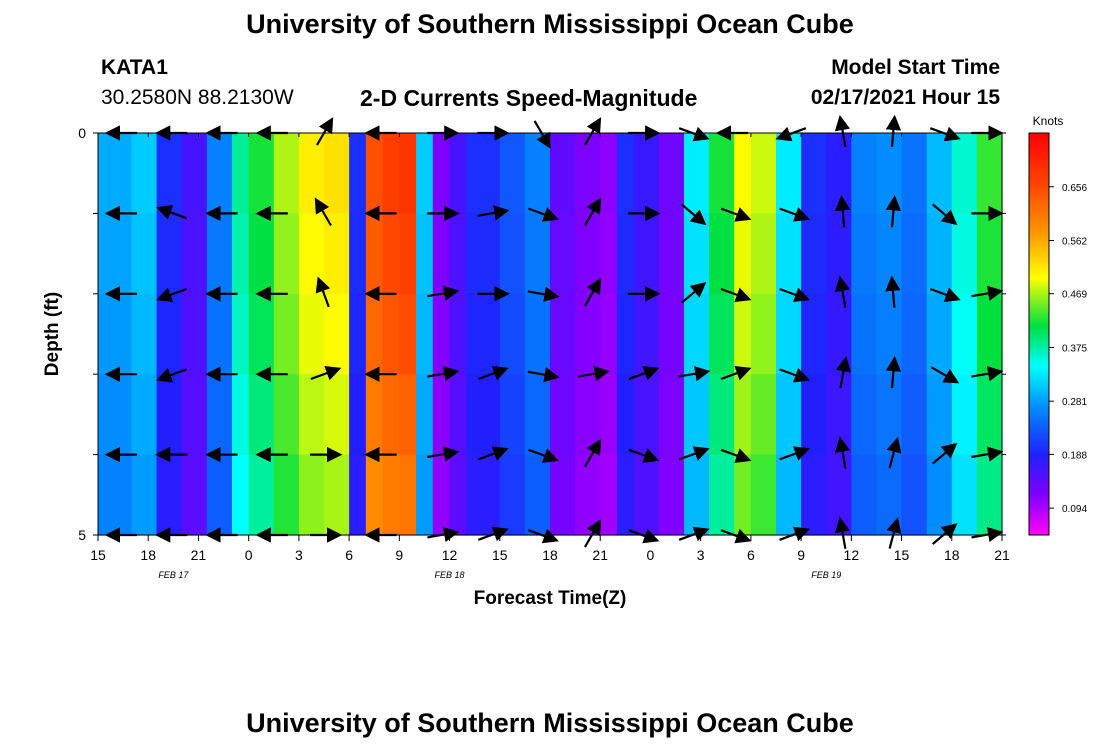 This screenshot has height=750, width=1100. Describe the element at coordinates (915, 67) in the screenshot. I see `model-start-label: Model Start Time` at that location.